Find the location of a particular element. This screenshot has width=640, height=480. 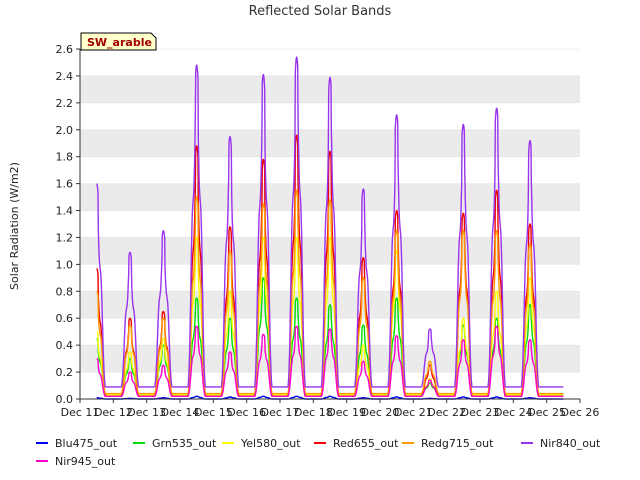

y-tick-label: 0.0 is located at coordinates (65, 399).